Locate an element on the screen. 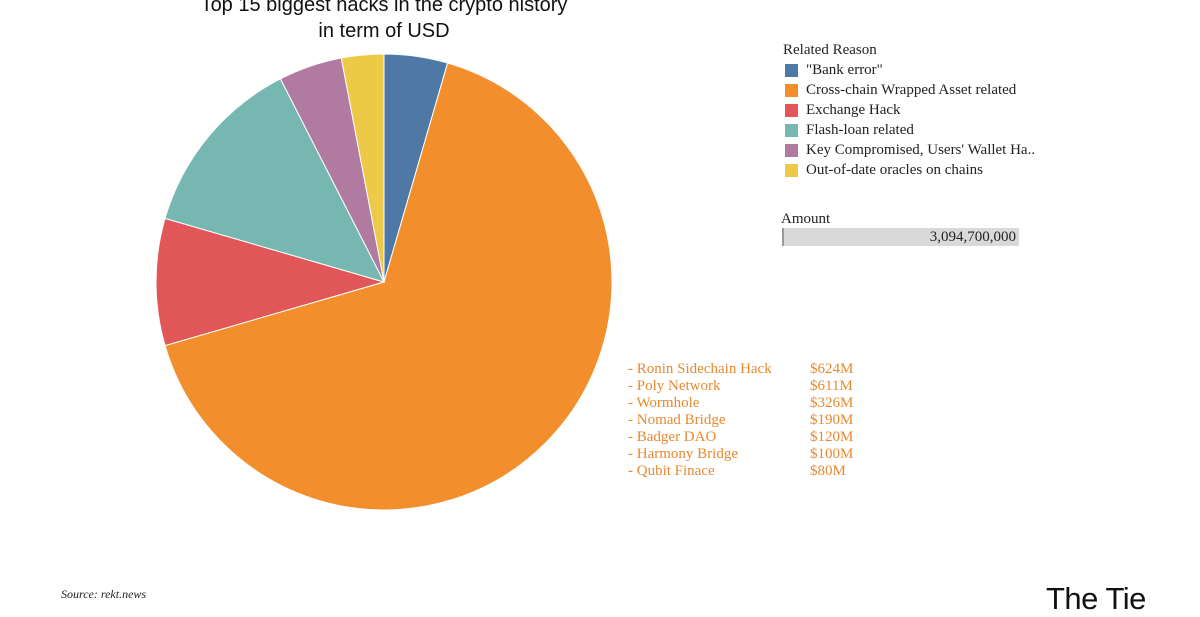  legend-label: "Bank error" is located at coordinates (844, 69).